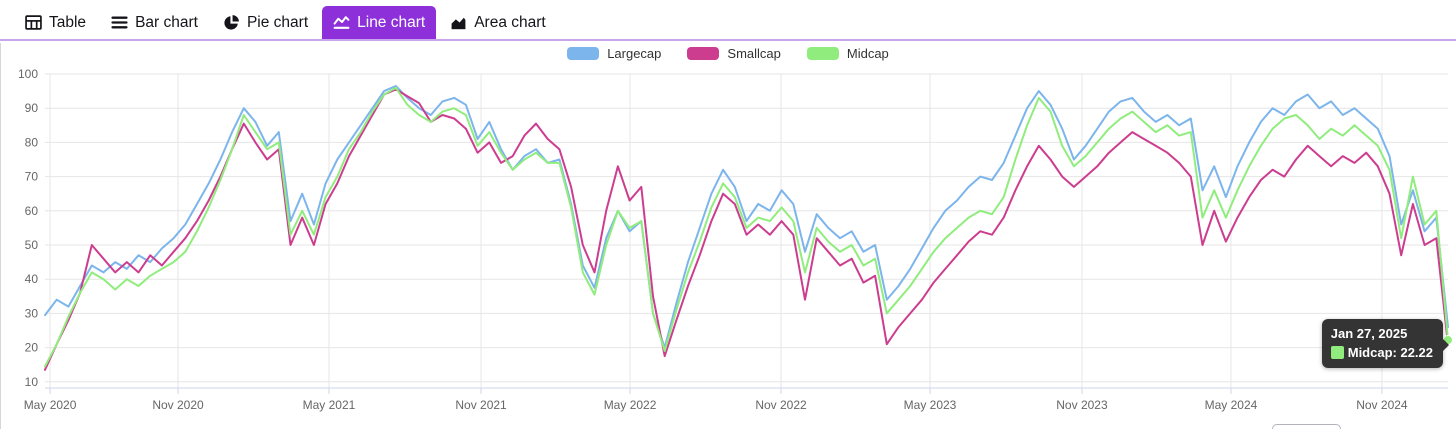 This screenshot has width=1456, height=429. Describe the element at coordinates (1231, 405) in the screenshot. I see `x-axis-label: May 2024` at that location.